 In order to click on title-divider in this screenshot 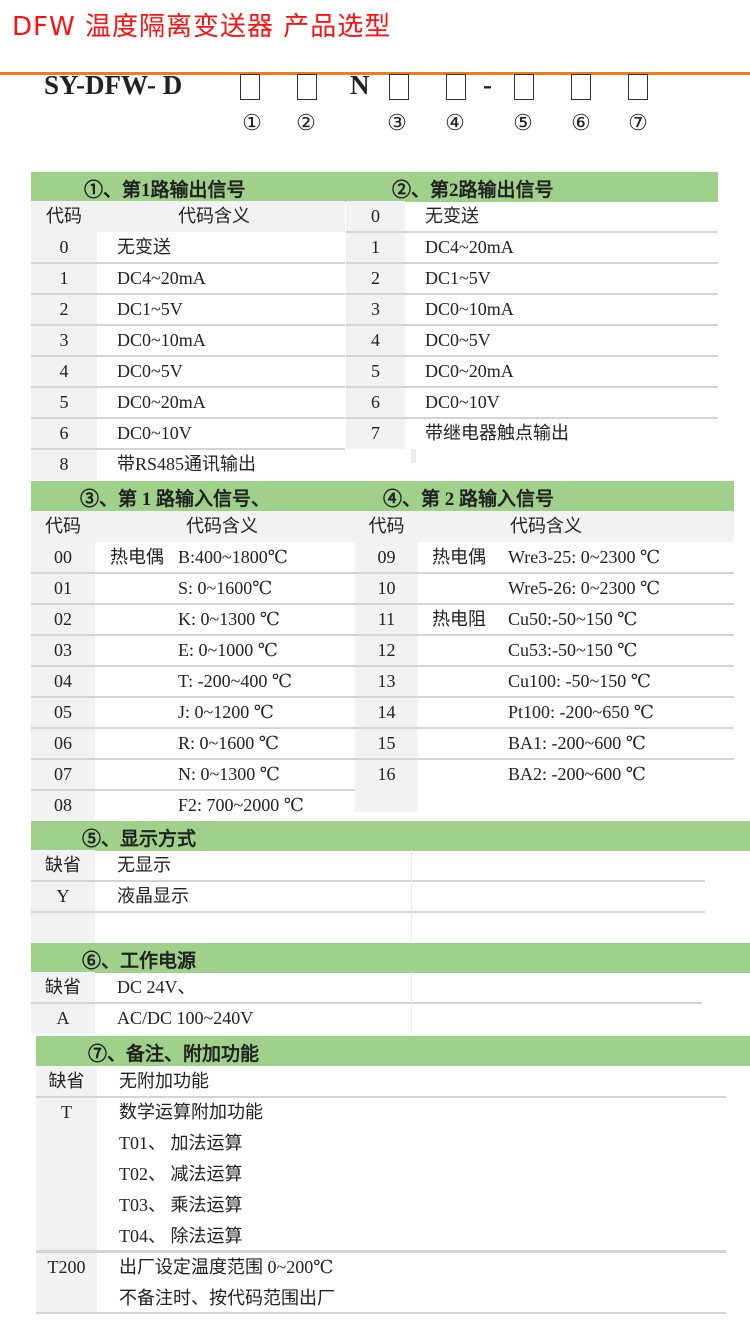, I will do `click(375, 73)`.